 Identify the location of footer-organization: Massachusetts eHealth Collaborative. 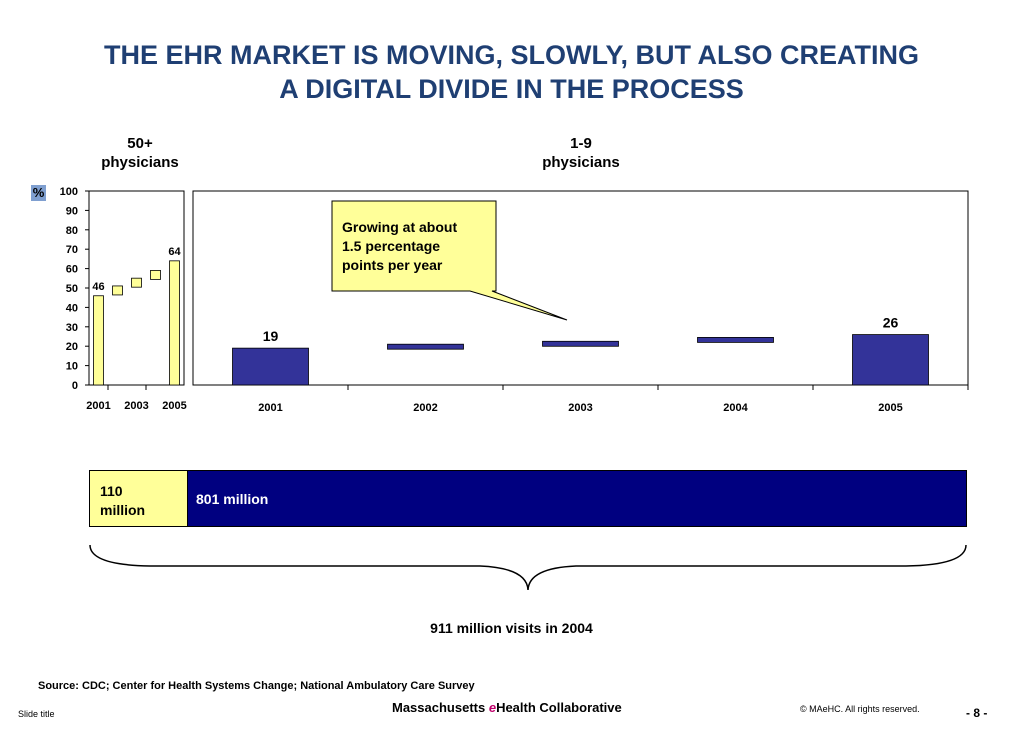
(507, 707).